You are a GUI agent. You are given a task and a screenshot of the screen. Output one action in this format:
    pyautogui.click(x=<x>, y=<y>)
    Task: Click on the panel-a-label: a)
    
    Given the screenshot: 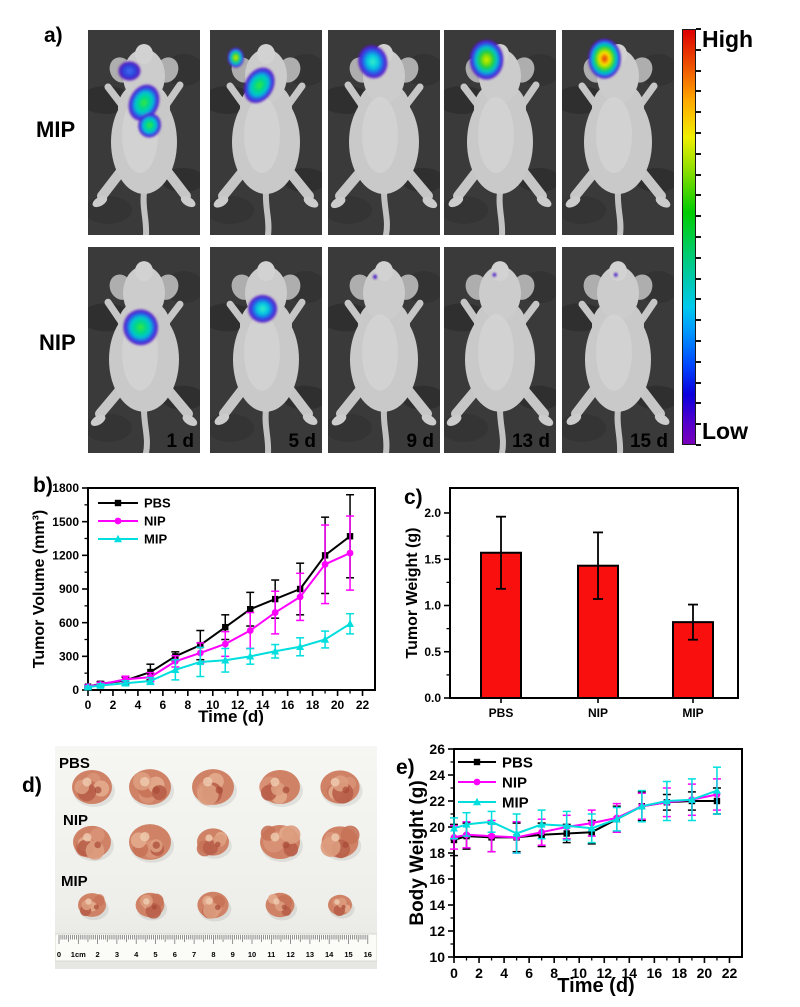 What is the action you would take?
    pyautogui.click(x=53, y=35)
    